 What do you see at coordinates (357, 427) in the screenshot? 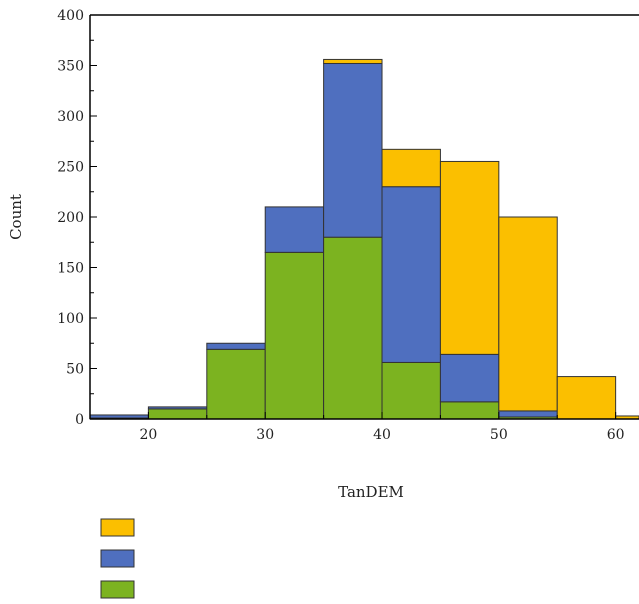
I see `x-ticks: 20 30 40 50 60` at bounding box center [357, 427].